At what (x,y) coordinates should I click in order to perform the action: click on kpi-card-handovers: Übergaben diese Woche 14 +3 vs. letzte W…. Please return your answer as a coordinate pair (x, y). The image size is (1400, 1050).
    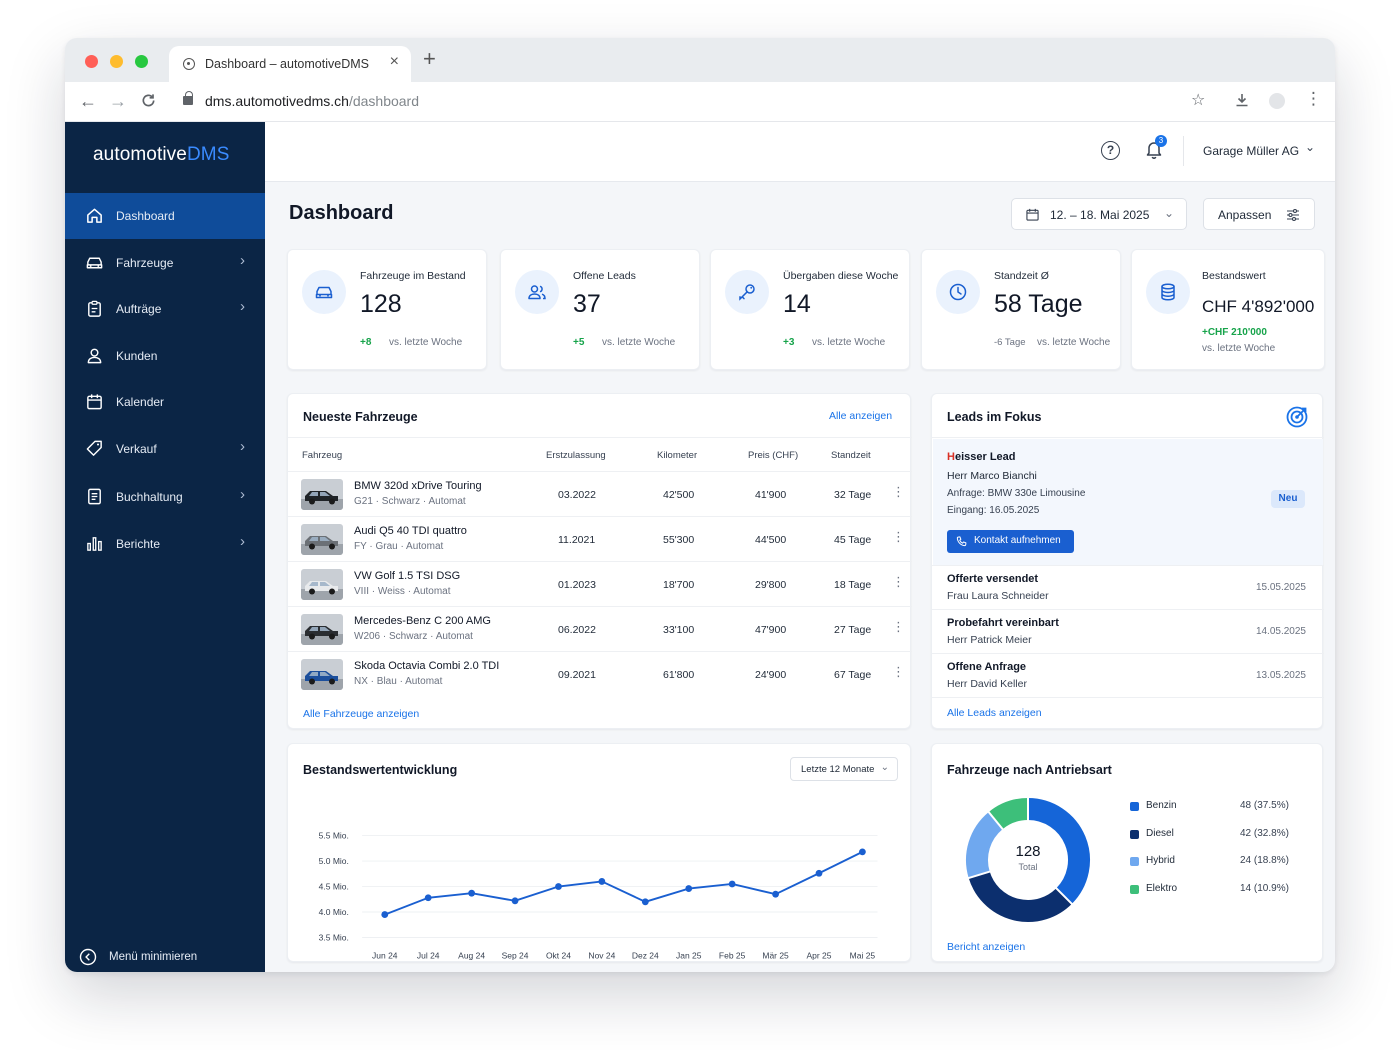
    Looking at the image, I should click on (810, 309).